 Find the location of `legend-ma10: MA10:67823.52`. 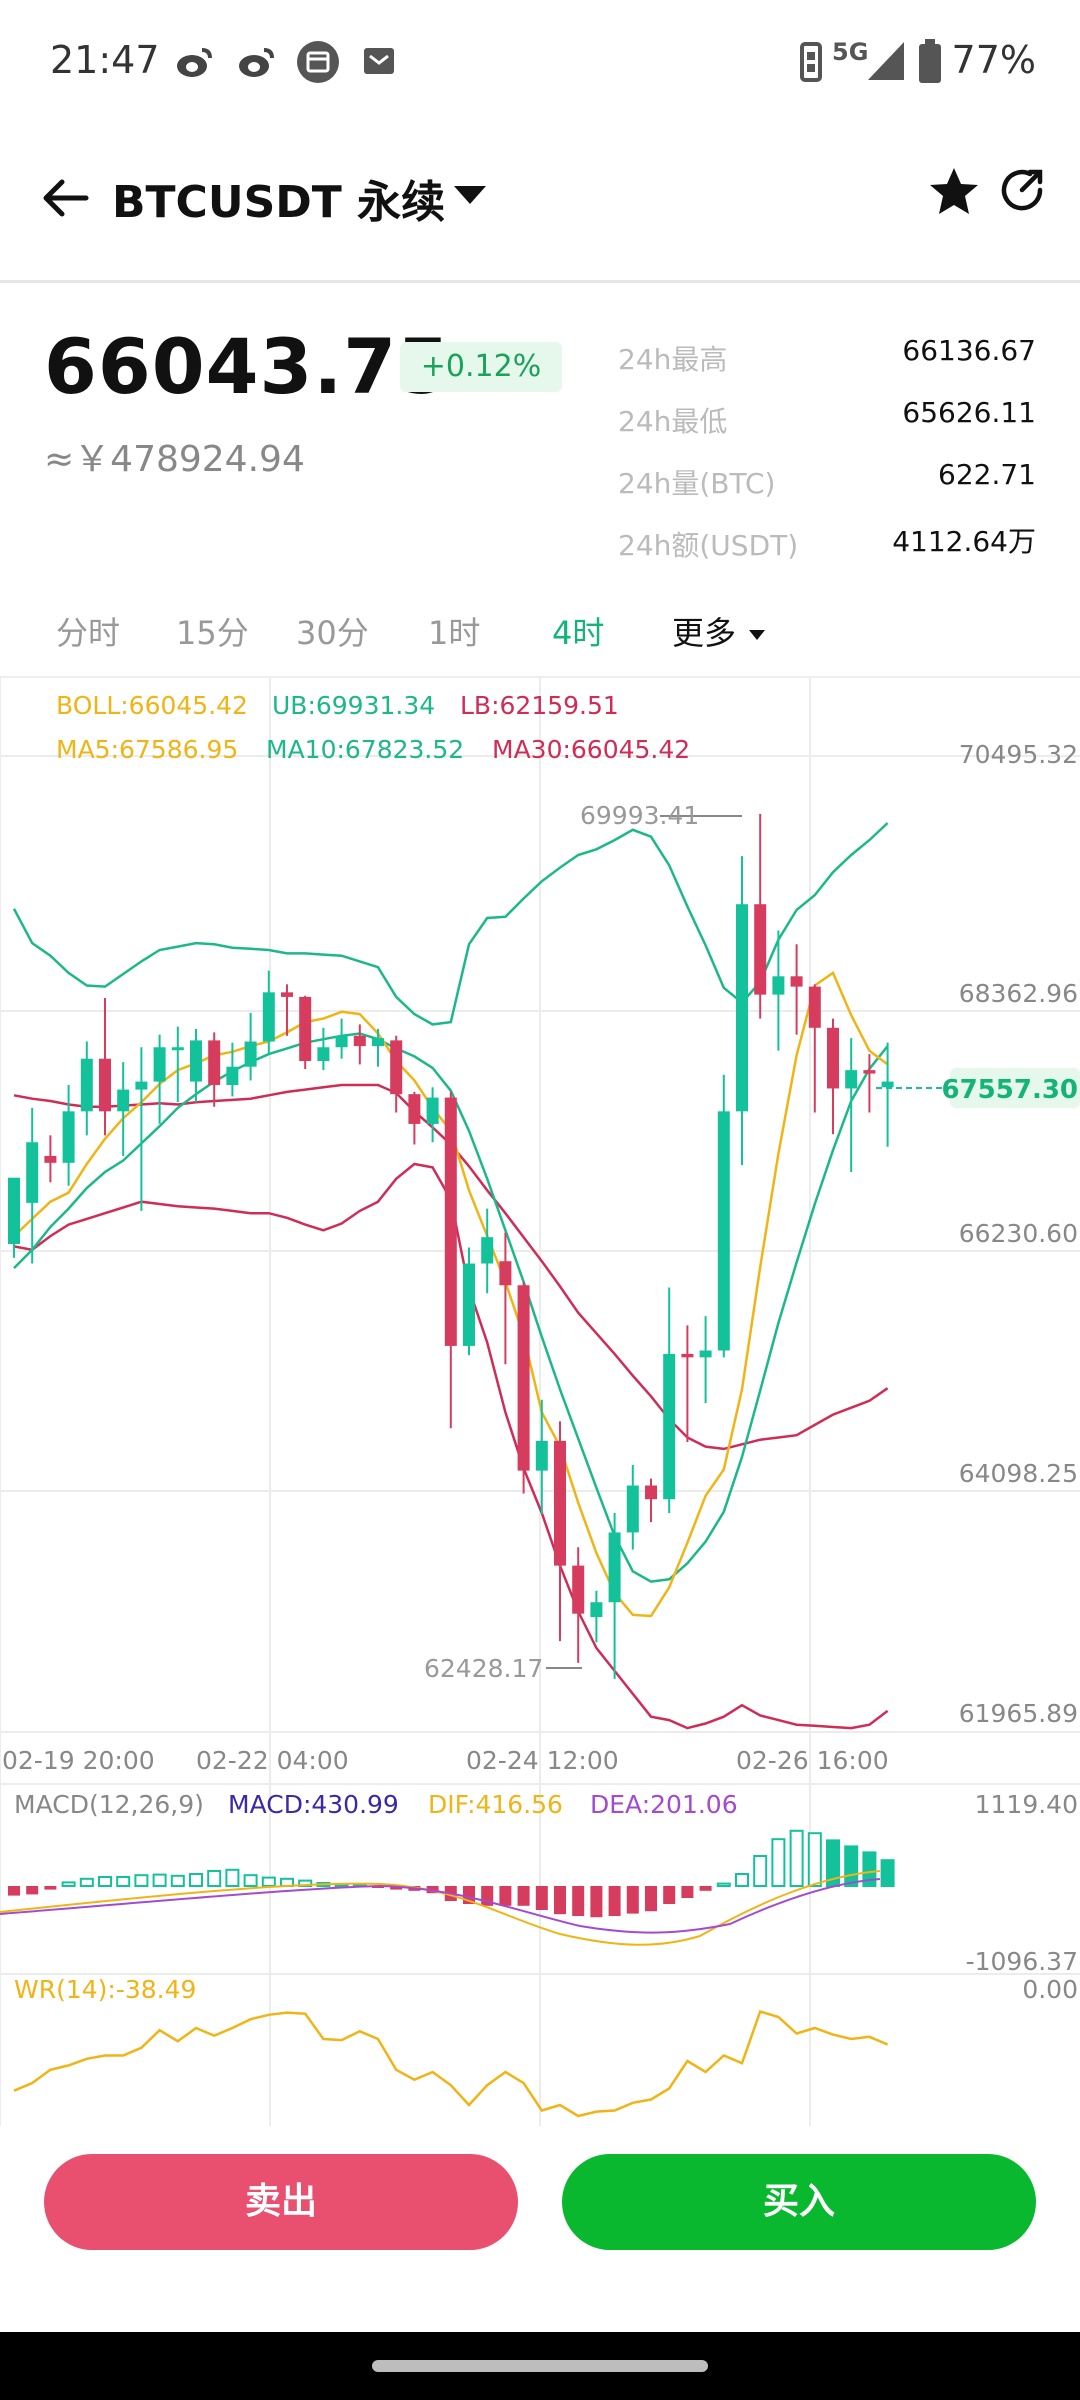

legend-ma10: MA10:67823.52 is located at coordinates (365, 749).